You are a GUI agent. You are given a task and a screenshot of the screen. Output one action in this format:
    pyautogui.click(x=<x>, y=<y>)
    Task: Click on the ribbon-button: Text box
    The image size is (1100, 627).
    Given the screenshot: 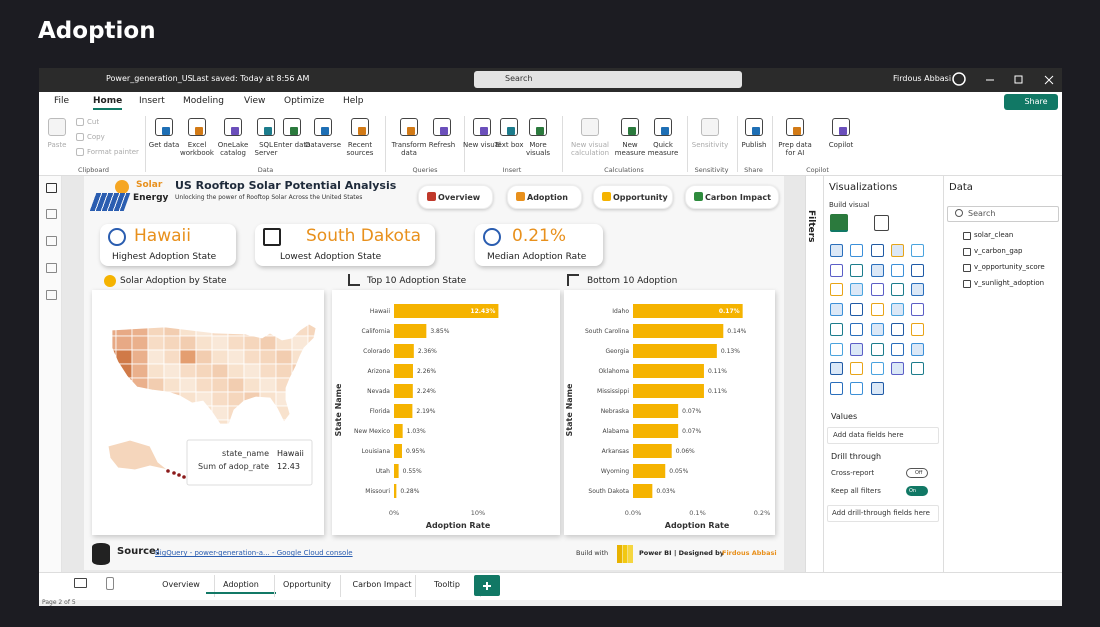 What is the action you would take?
    pyautogui.click(x=509, y=145)
    